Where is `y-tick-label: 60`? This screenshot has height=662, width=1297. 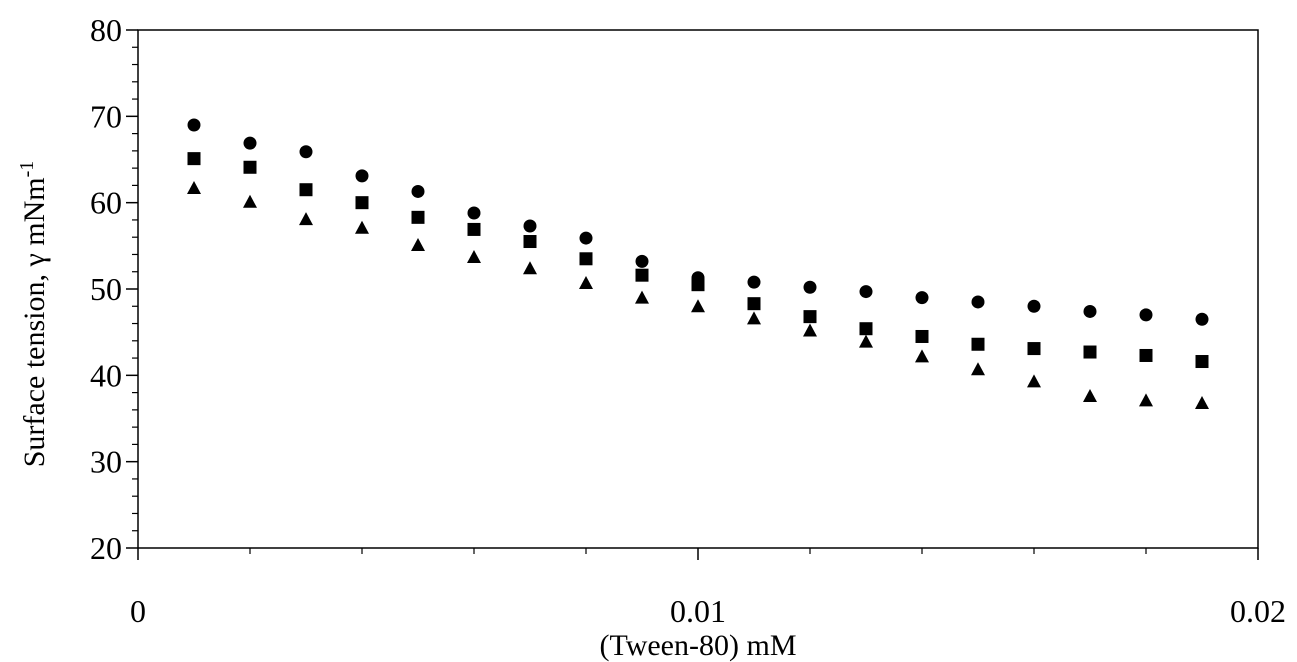 y-tick-label: 60 is located at coordinates (106, 203).